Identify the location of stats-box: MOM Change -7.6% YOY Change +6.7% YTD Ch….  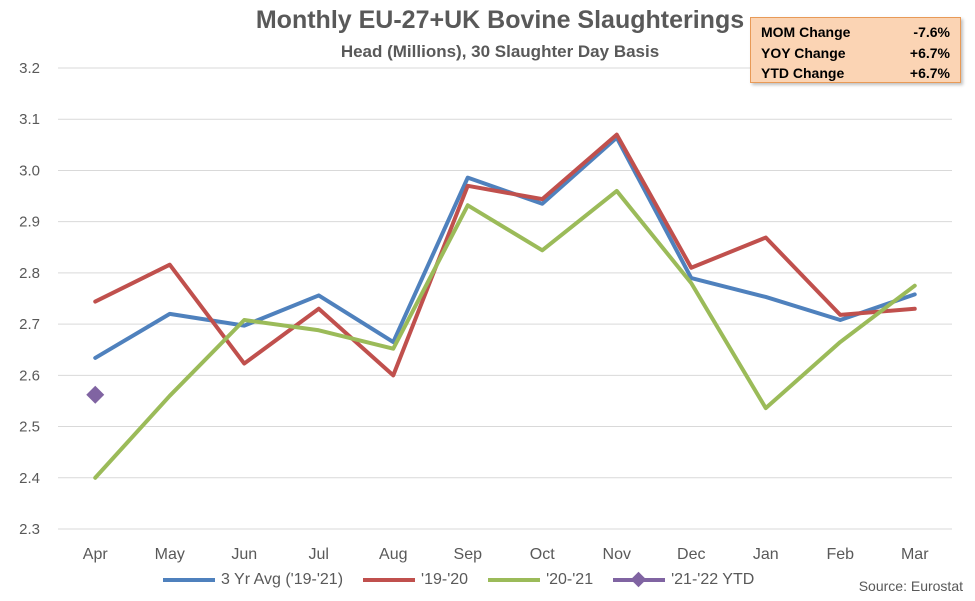
(855, 50).